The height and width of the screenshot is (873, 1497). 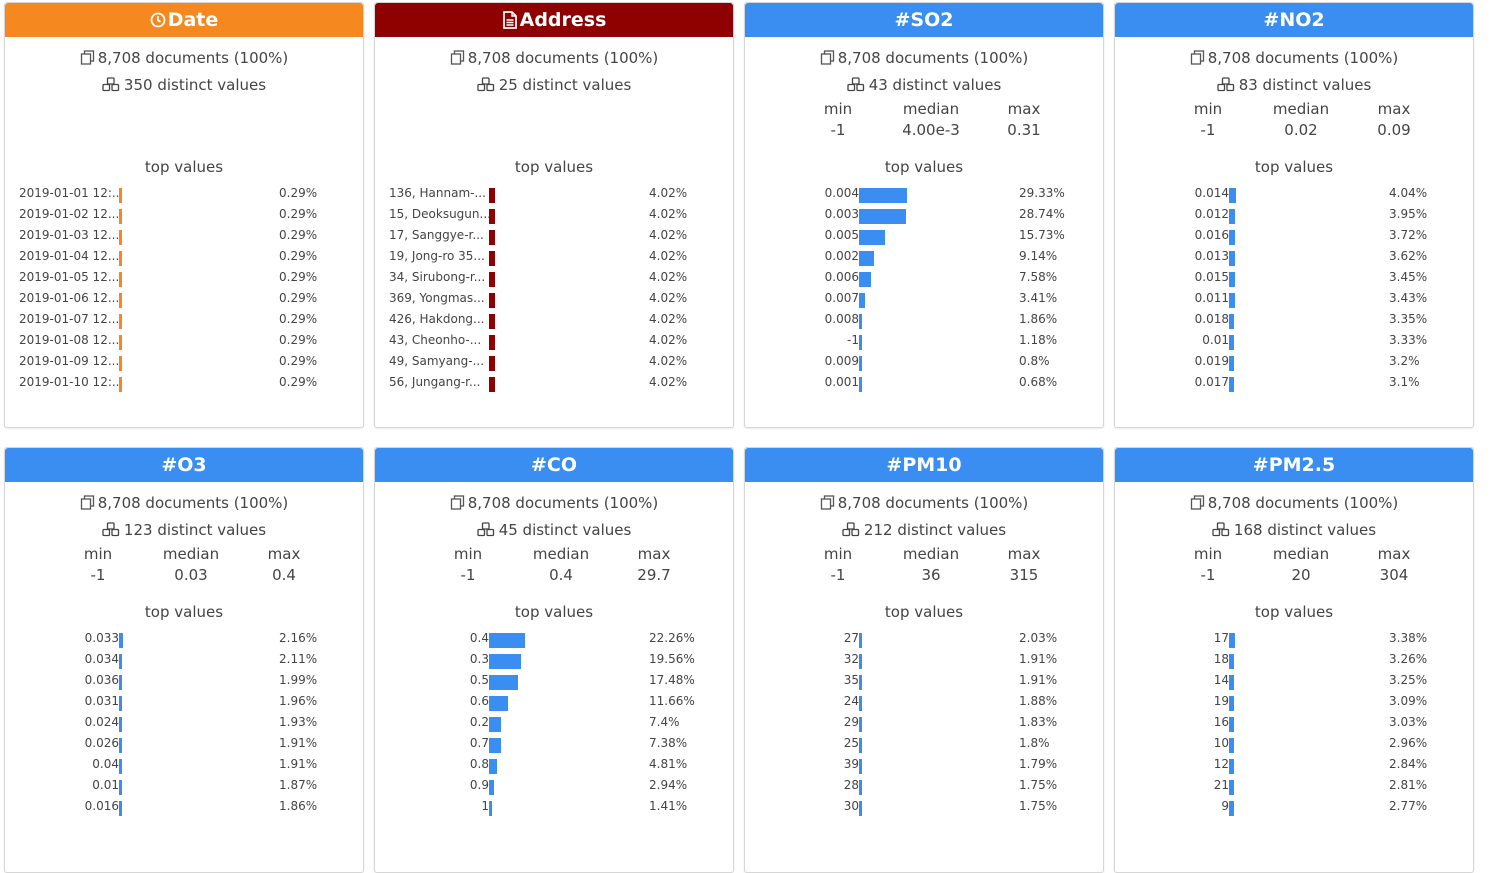 I want to click on top-value-row: 0.014 4.04%, so click(x=1294, y=193).